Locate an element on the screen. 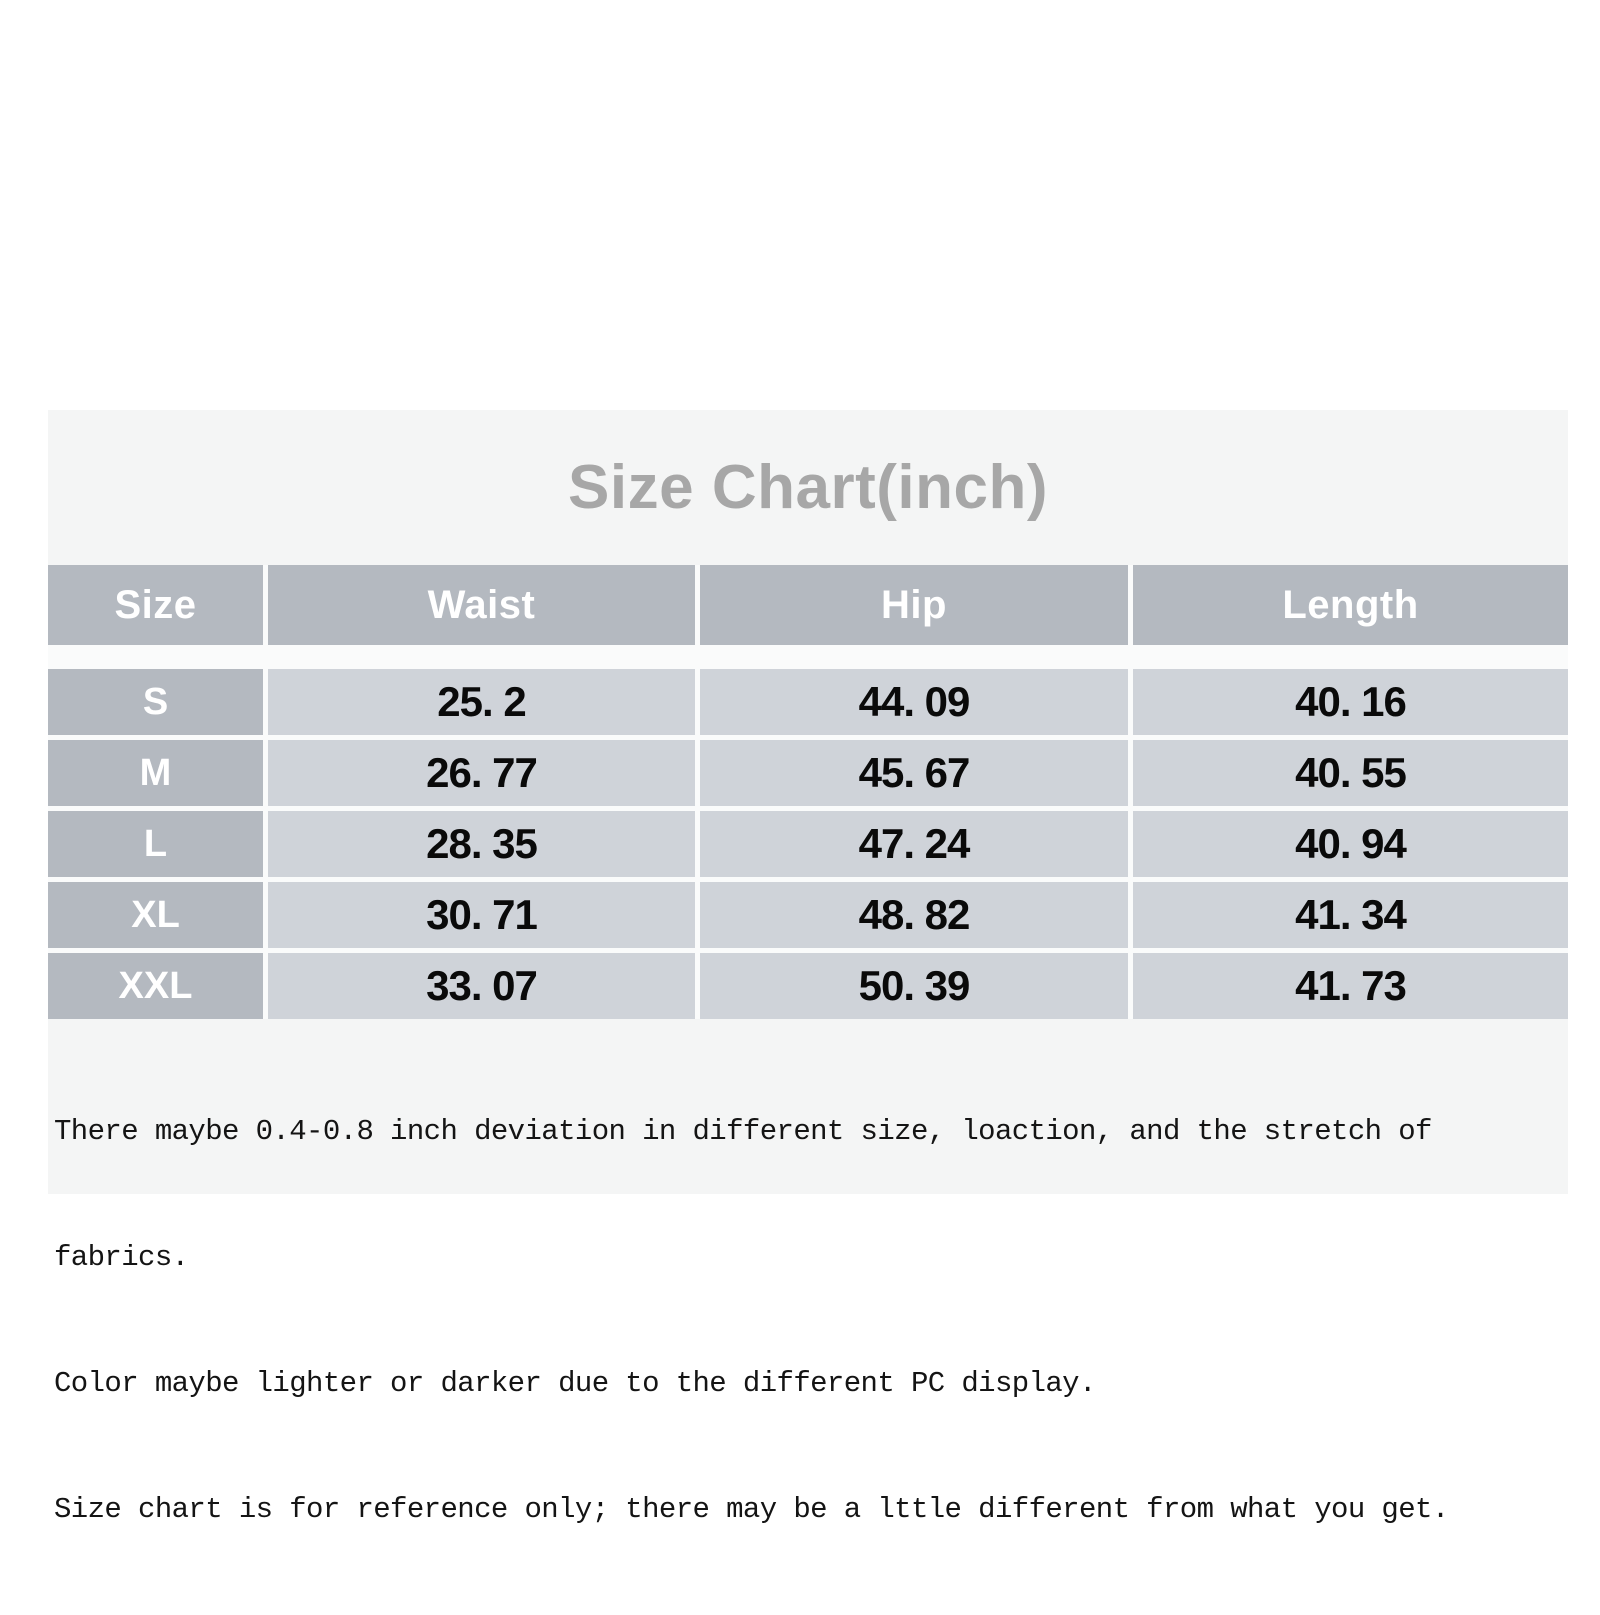  table-spacer-row is located at coordinates (808, 657).